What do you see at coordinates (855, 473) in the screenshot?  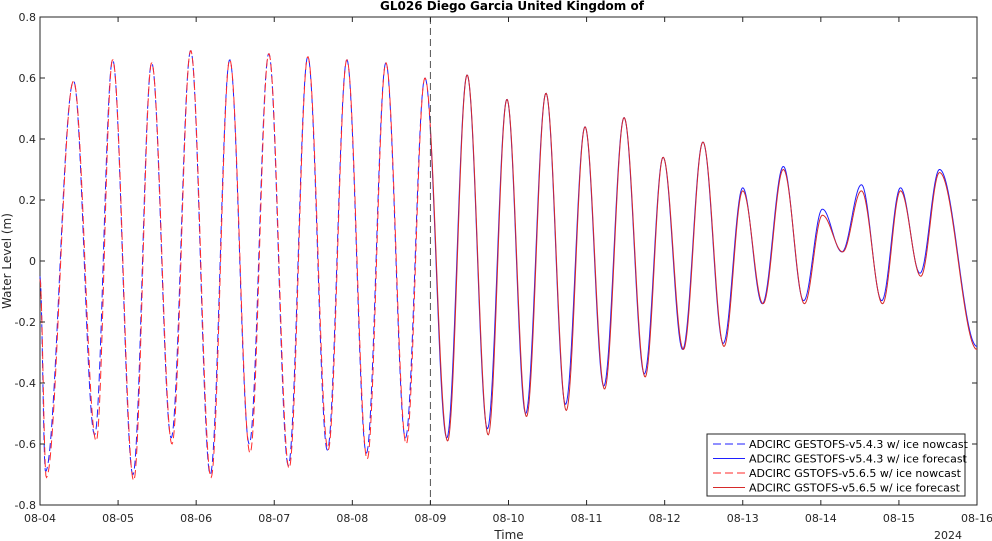 I see `legend-label-3: ADCIRC GSTOFS-v5.6.5 w/ ice nowcast` at bounding box center [855, 473].